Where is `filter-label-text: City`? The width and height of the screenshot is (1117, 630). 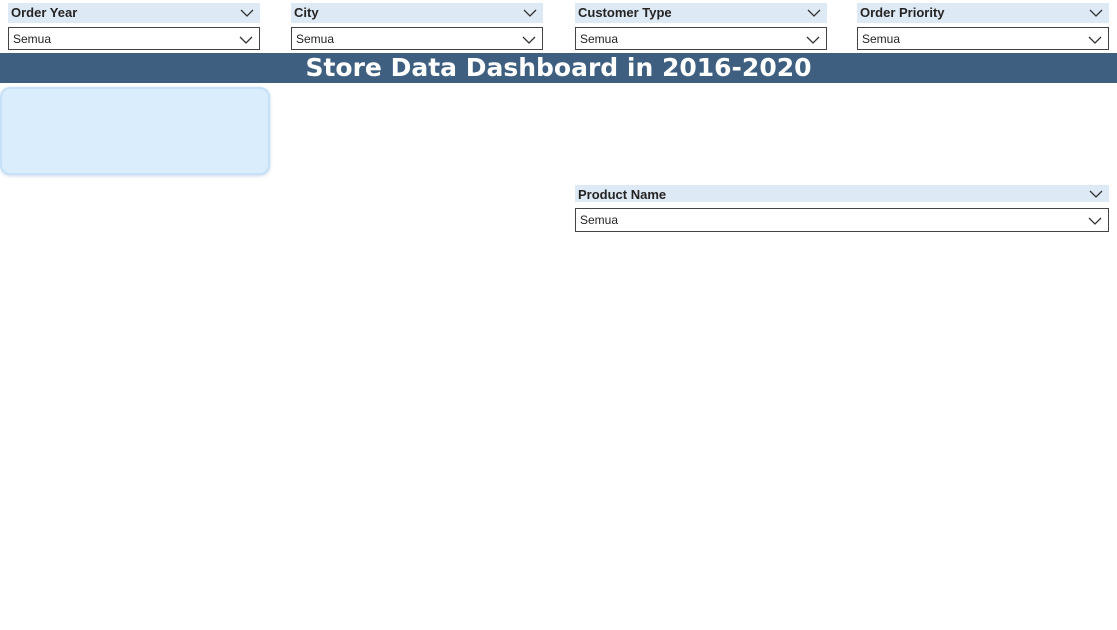 filter-label-text: City is located at coordinates (306, 12).